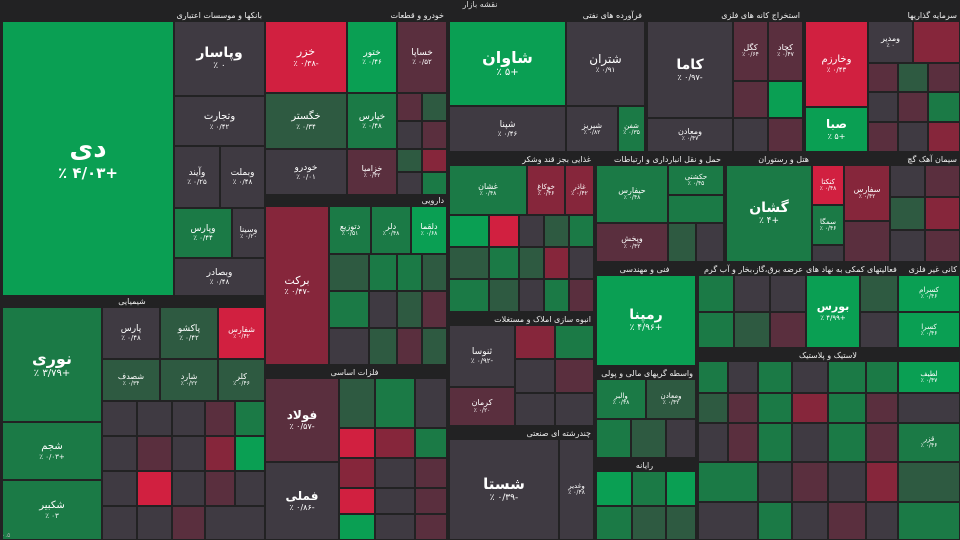 The image size is (960, 540). What do you see at coordinates (197, 177) in the screenshot?
I see `tile-vbank: وآیند ٪ ۰/۲۵` at bounding box center [197, 177].